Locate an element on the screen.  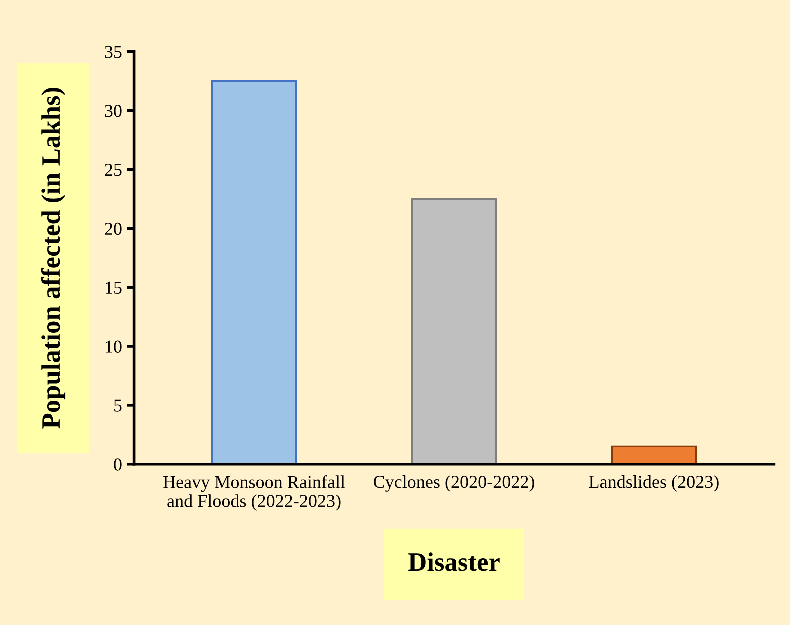
y-tick-label: 25 is located at coordinates (113, 170).